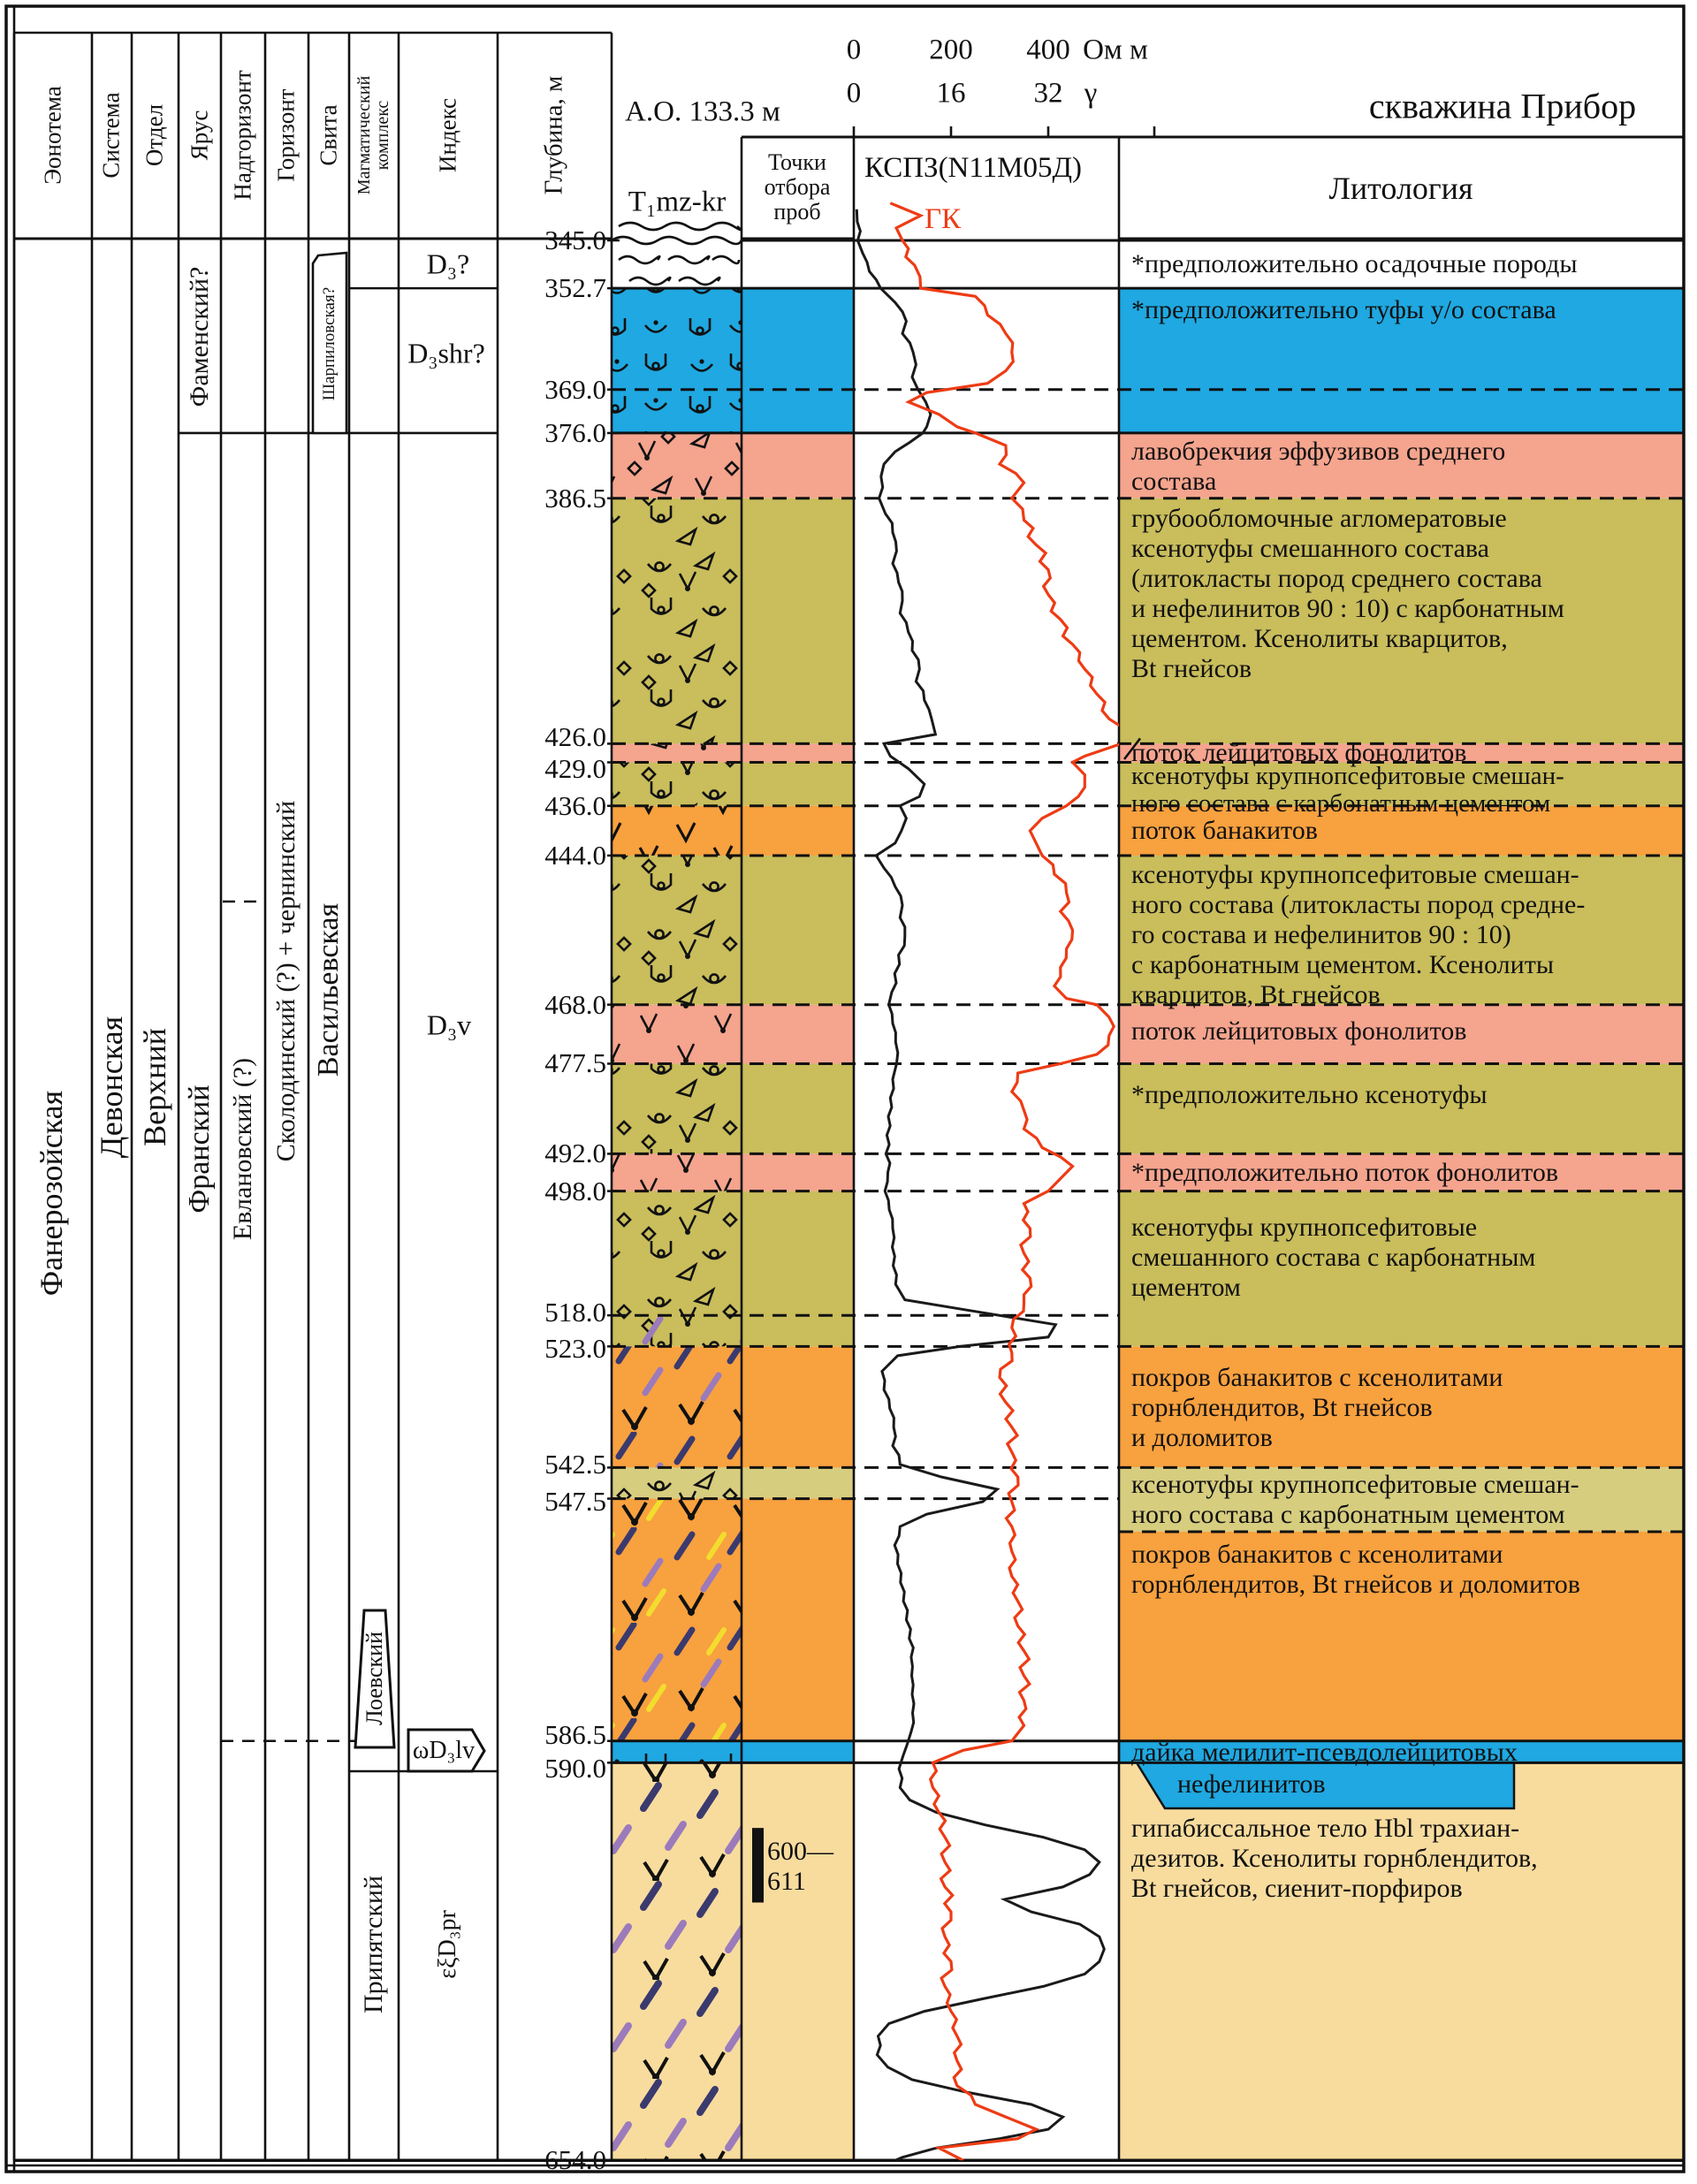 Image resolution: width=1697 pixels, height=2184 pixels. What do you see at coordinates (1174, 481) in the screenshot?
I see `litho-text-line: состава` at bounding box center [1174, 481].